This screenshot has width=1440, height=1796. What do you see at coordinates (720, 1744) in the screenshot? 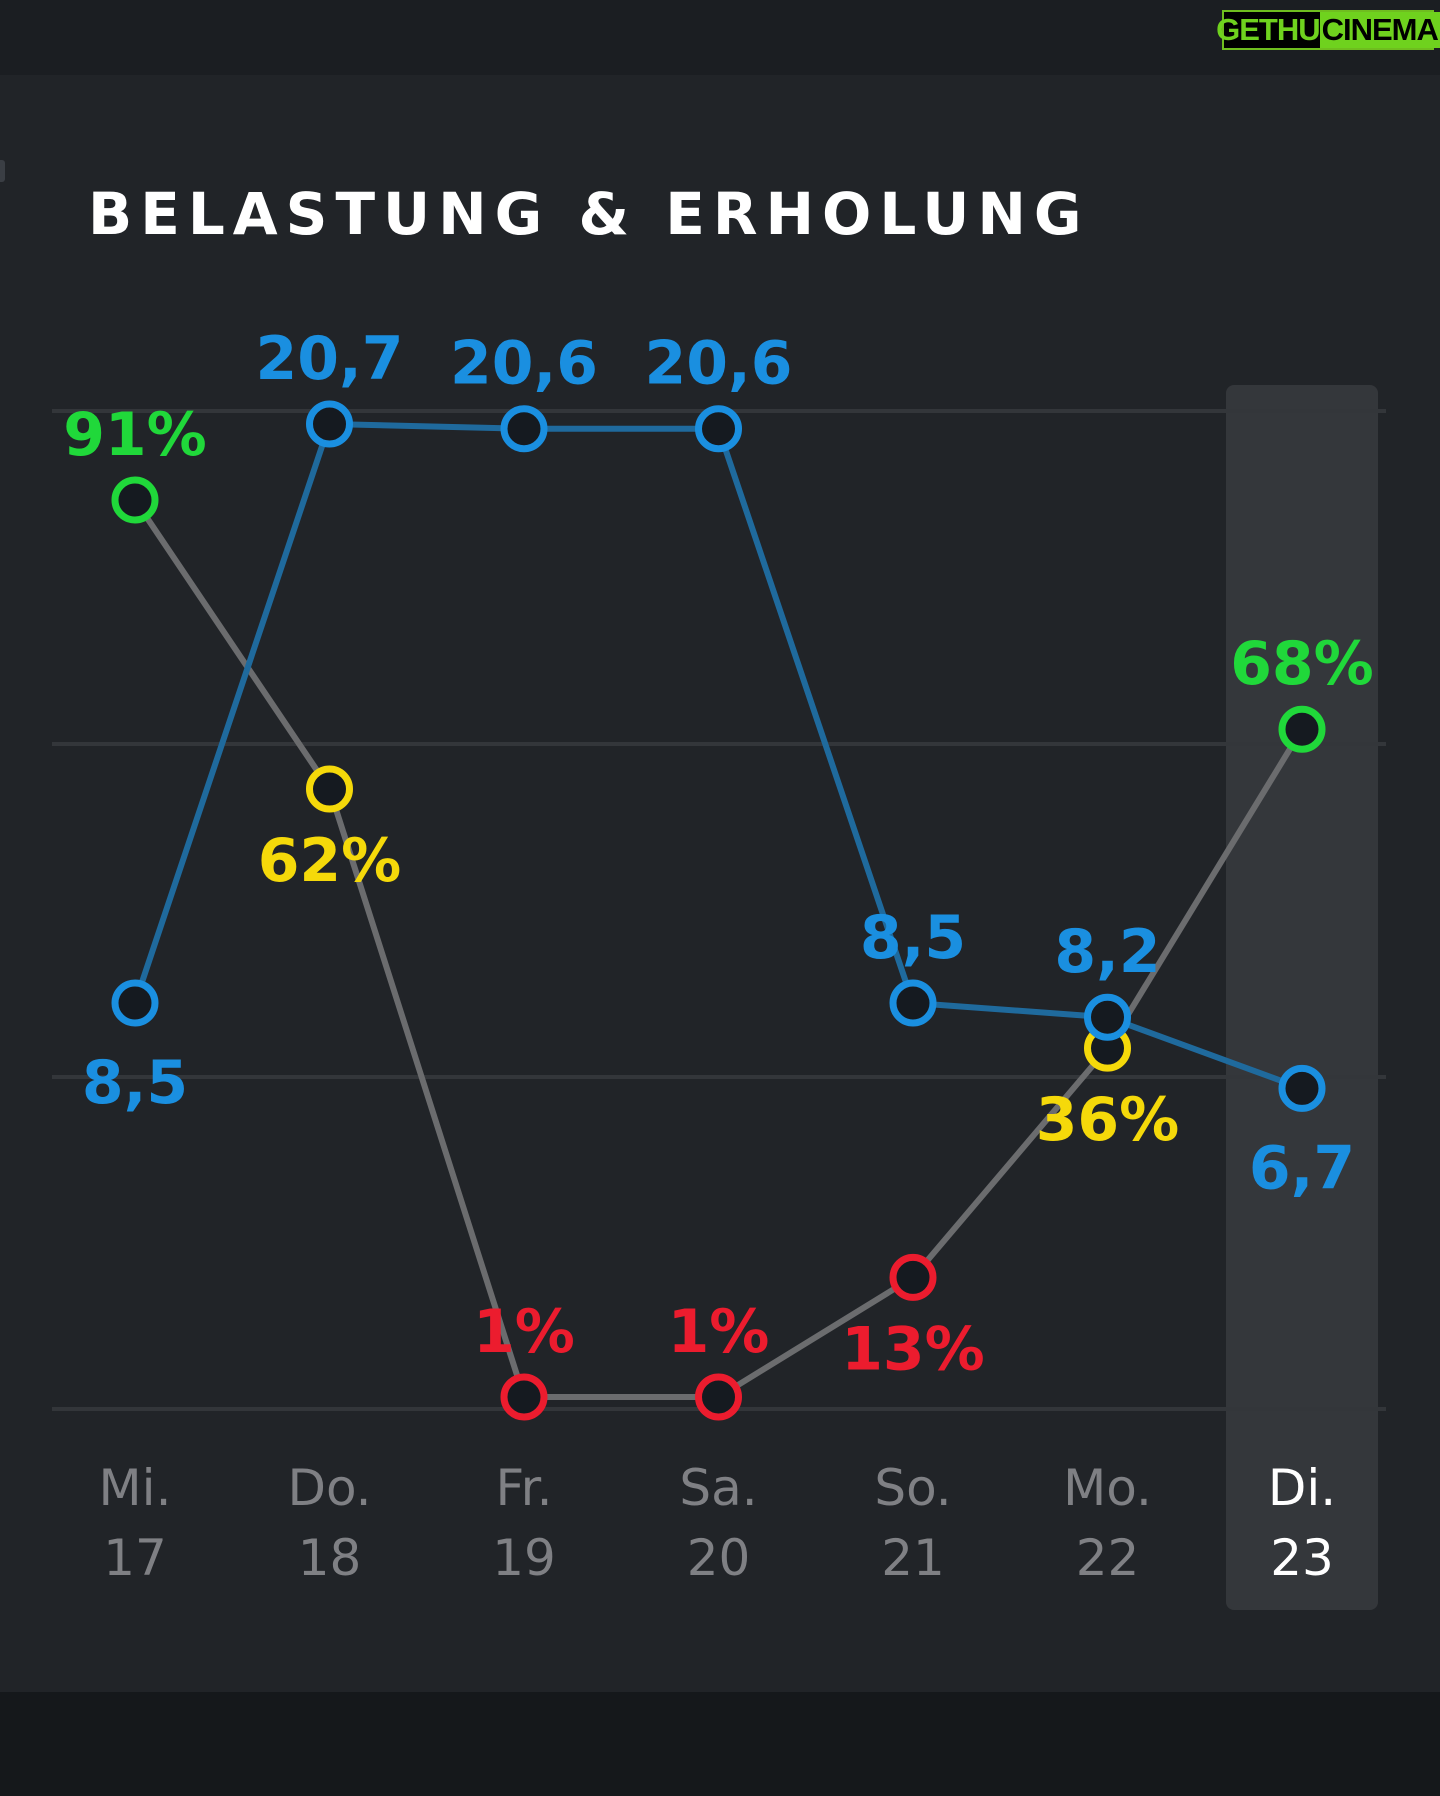
I see `bottom-bar` at bounding box center [720, 1744].